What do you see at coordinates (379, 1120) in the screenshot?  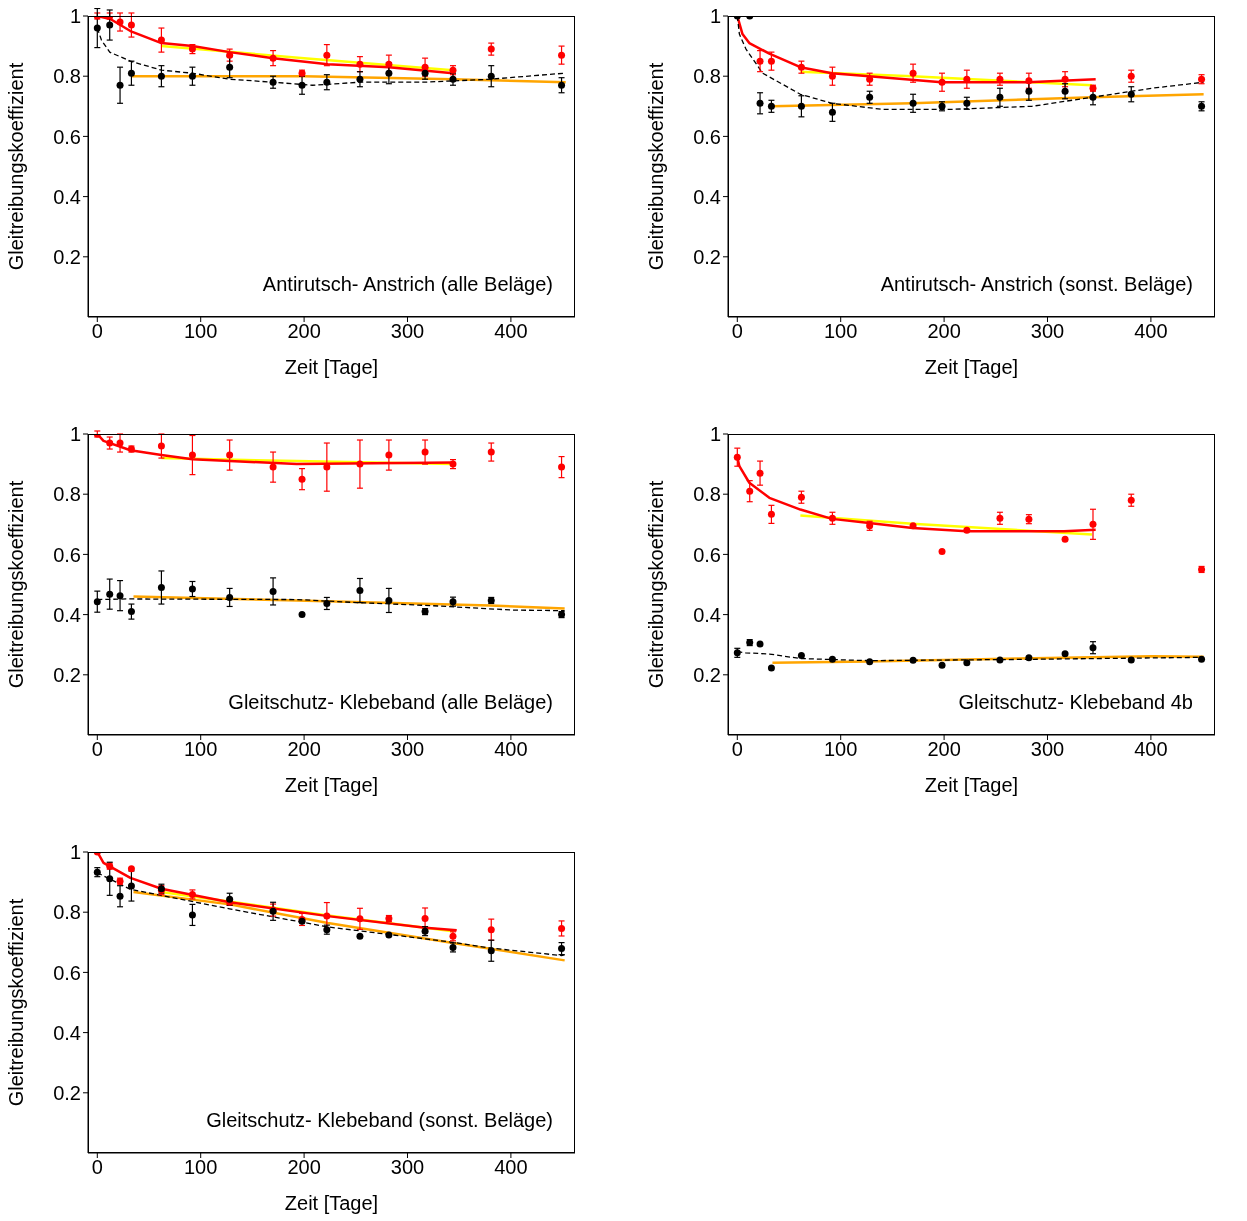 I see `annotation: Gleitschutz- Klebeband (sonst. Beläge)` at bounding box center [379, 1120].